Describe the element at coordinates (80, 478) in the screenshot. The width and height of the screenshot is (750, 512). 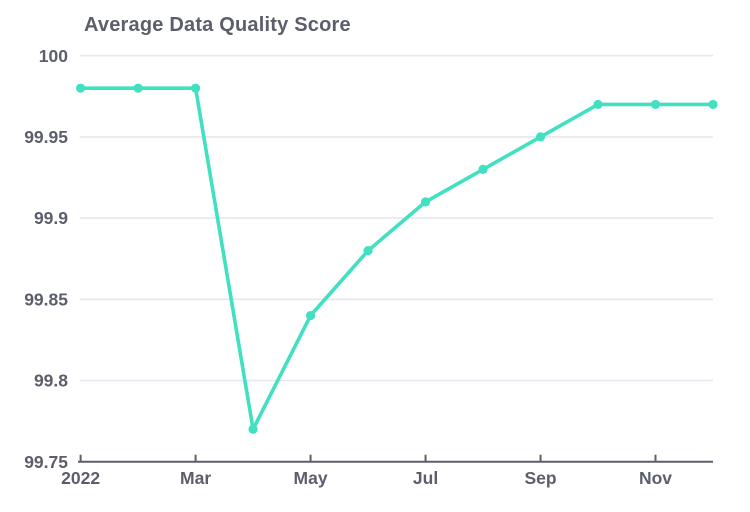
I see `x-tick-label: 2022` at that location.